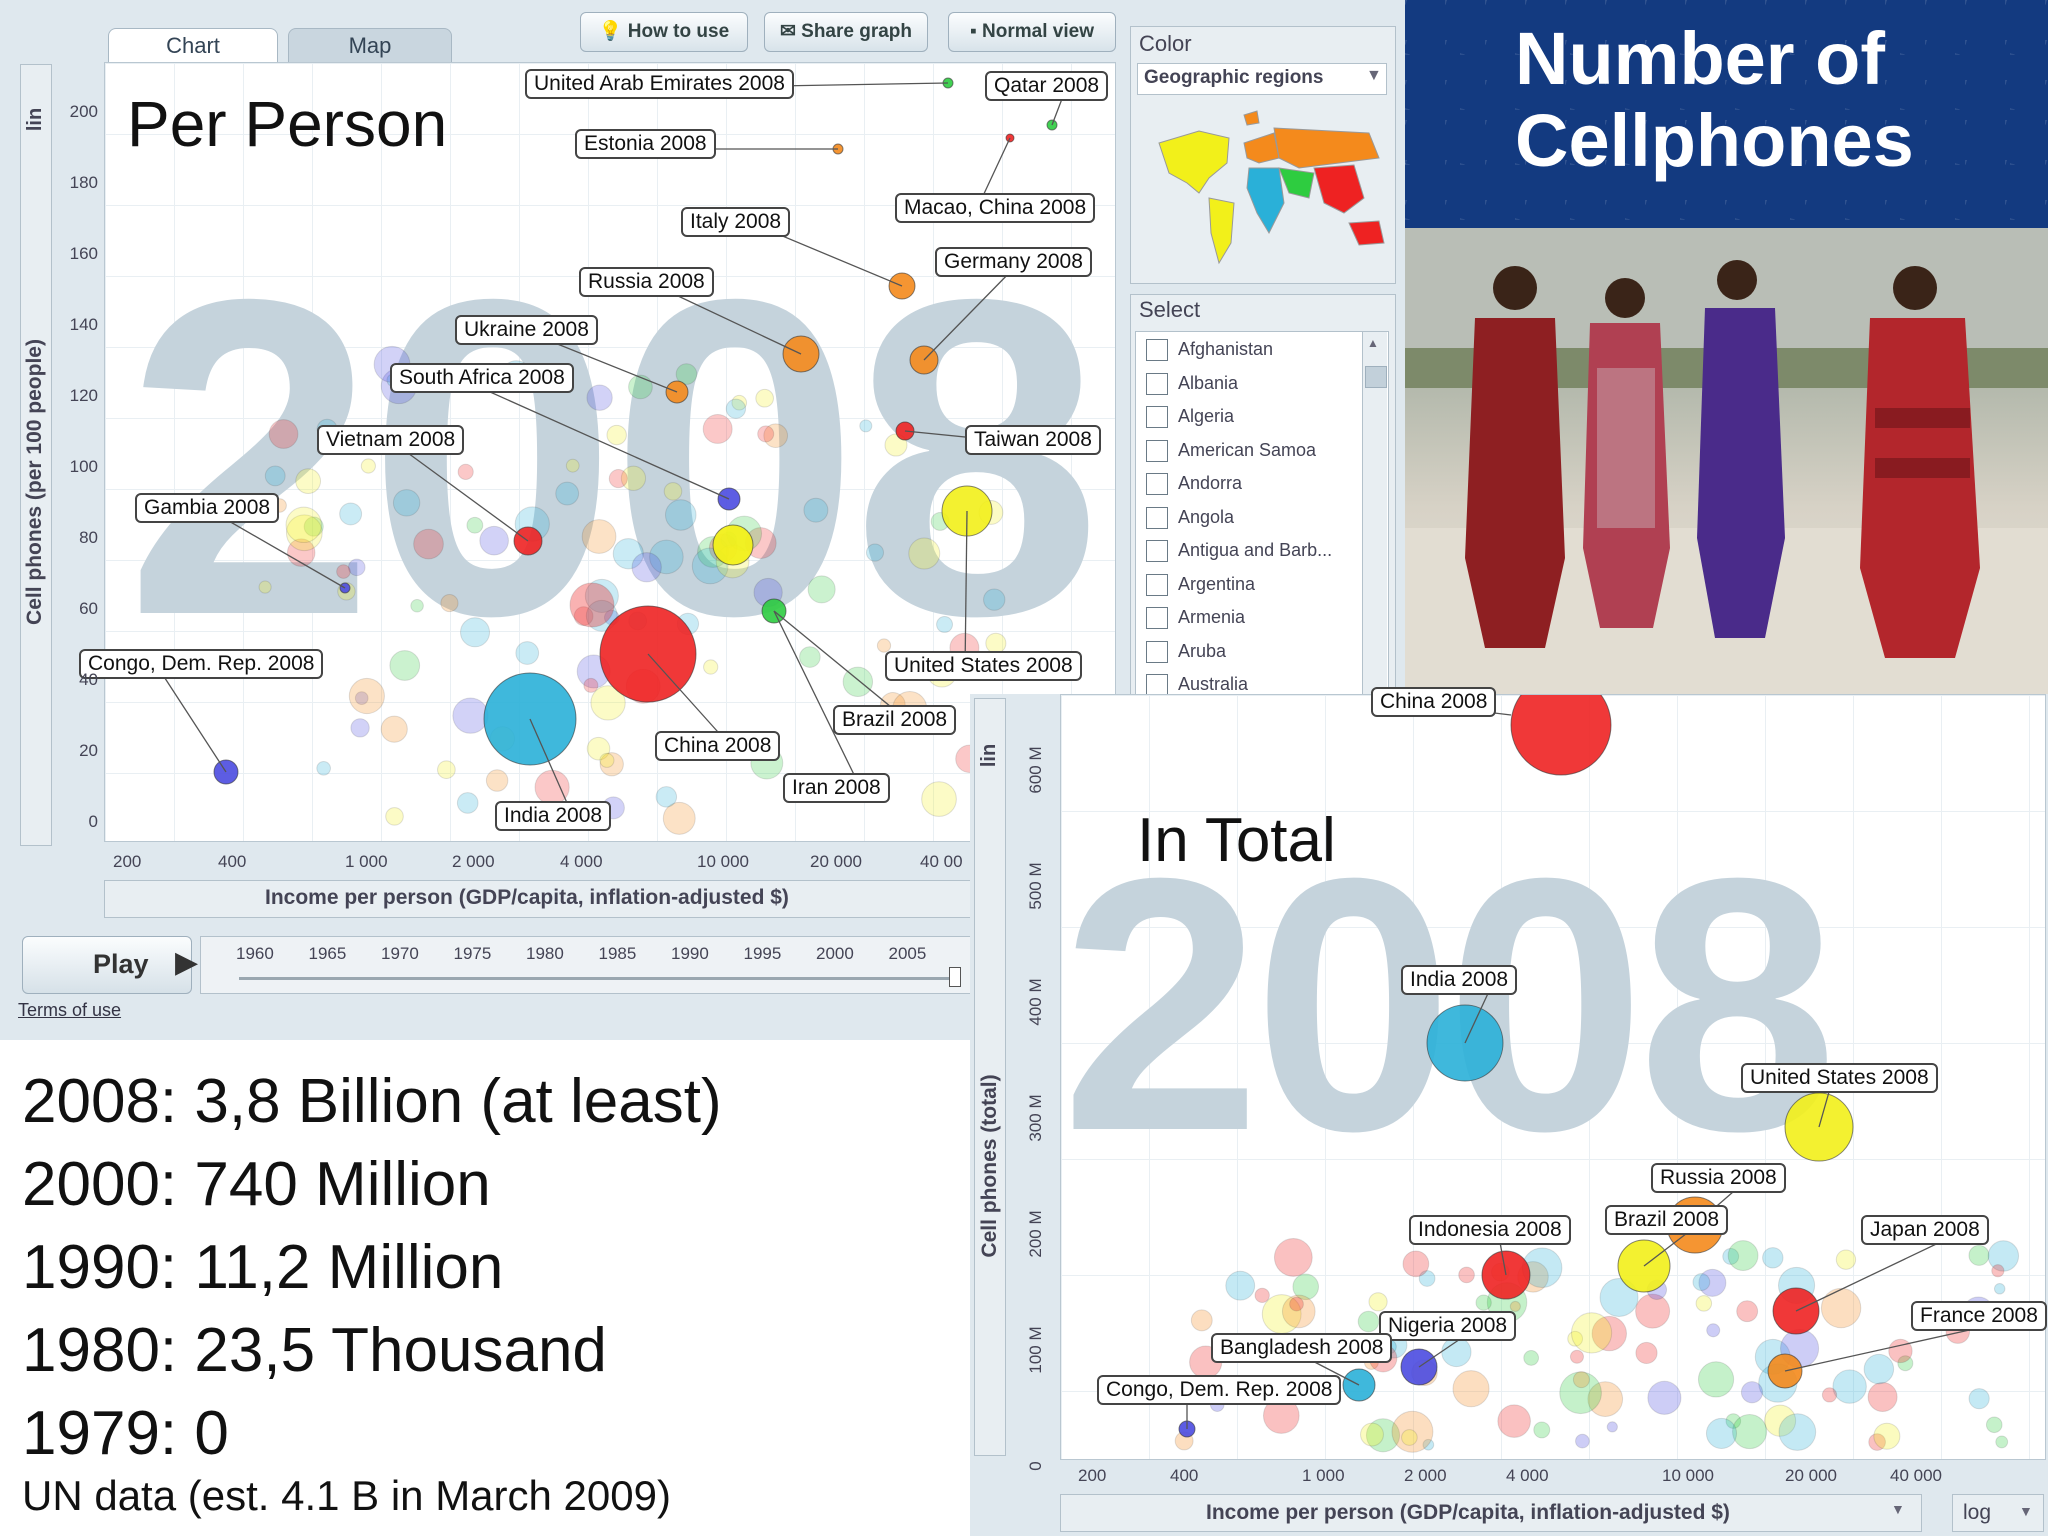 This screenshot has height=1536, width=2048. Describe the element at coordinates (1490, 1230) in the screenshot. I see `country-label: Indonesia 2008` at that location.